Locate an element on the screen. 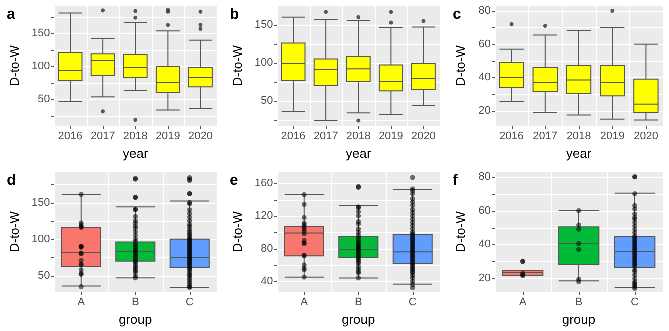  y-tick-label: 120 is located at coordinates (264, 216).